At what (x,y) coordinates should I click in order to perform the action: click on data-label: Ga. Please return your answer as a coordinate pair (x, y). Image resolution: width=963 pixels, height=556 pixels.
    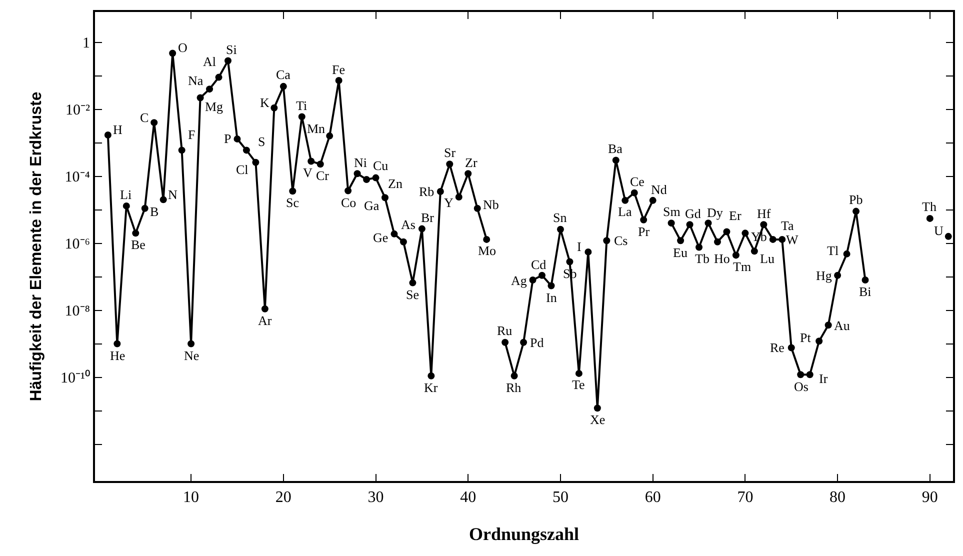
    Looking at the image, I should click on (372, 205).